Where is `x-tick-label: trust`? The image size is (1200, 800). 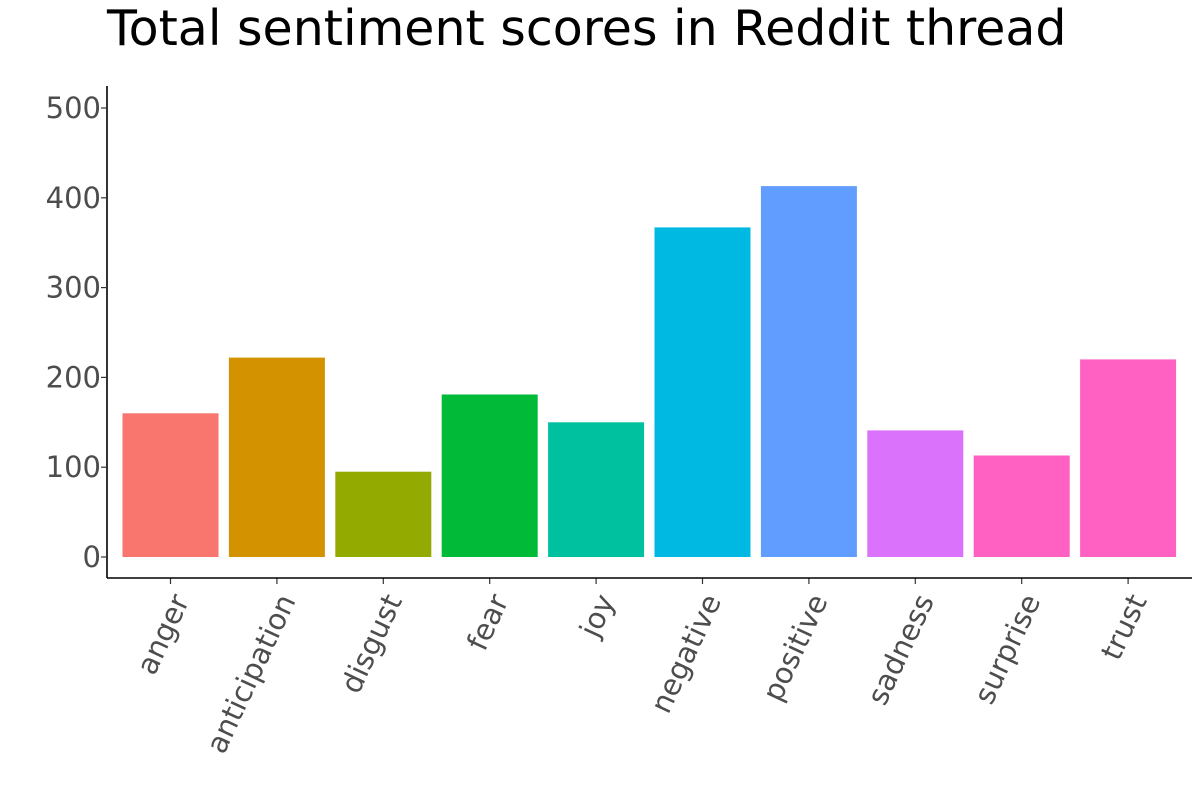
x-tick-label: trust is located at coordinates (1124, 627).